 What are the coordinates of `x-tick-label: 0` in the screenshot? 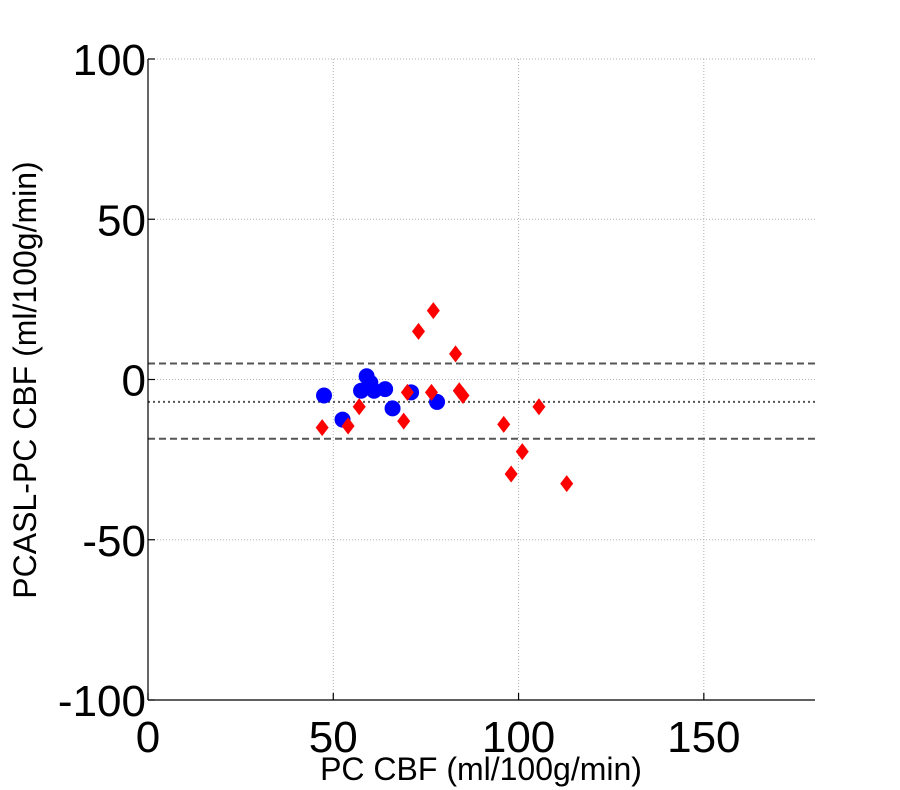 It's located at (148, 737).